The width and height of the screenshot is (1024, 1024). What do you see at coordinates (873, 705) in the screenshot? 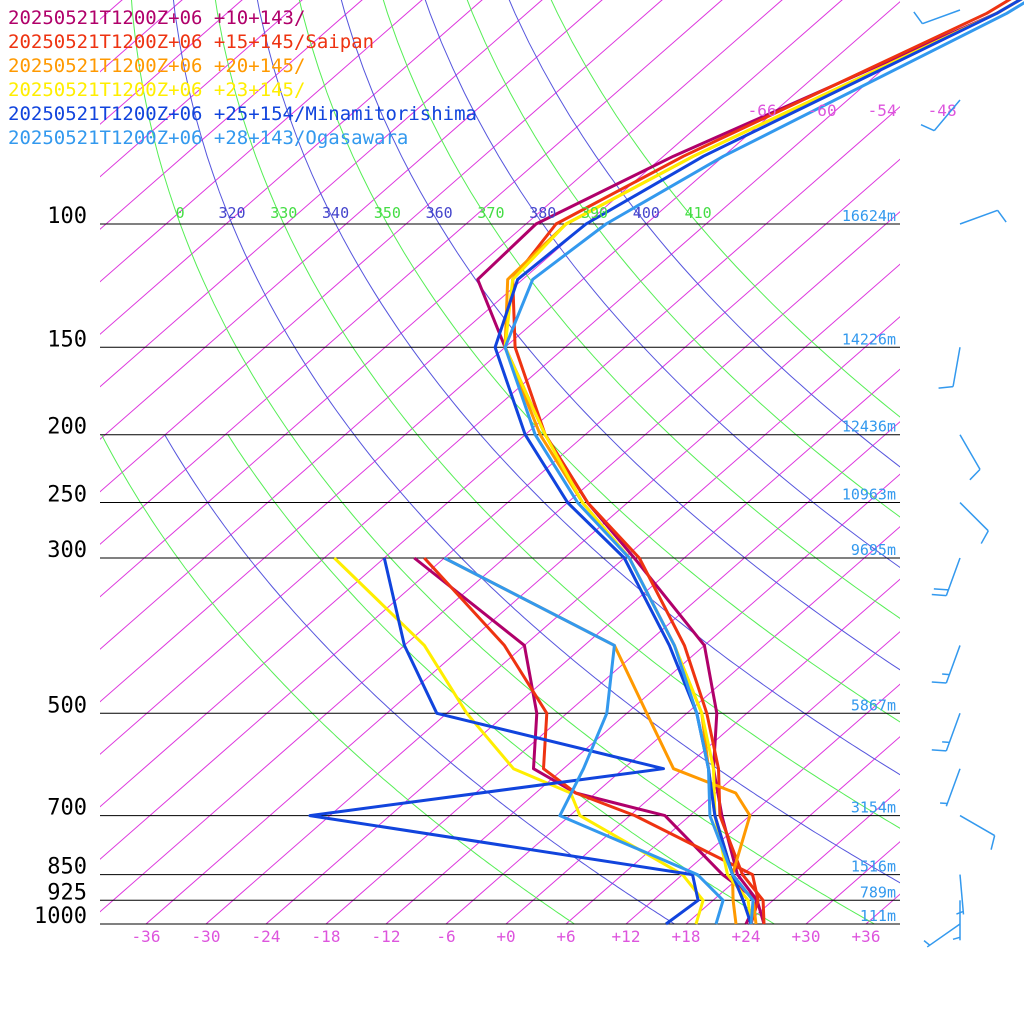
I see `height-label: 5867m` at bounding box center [873, 705].